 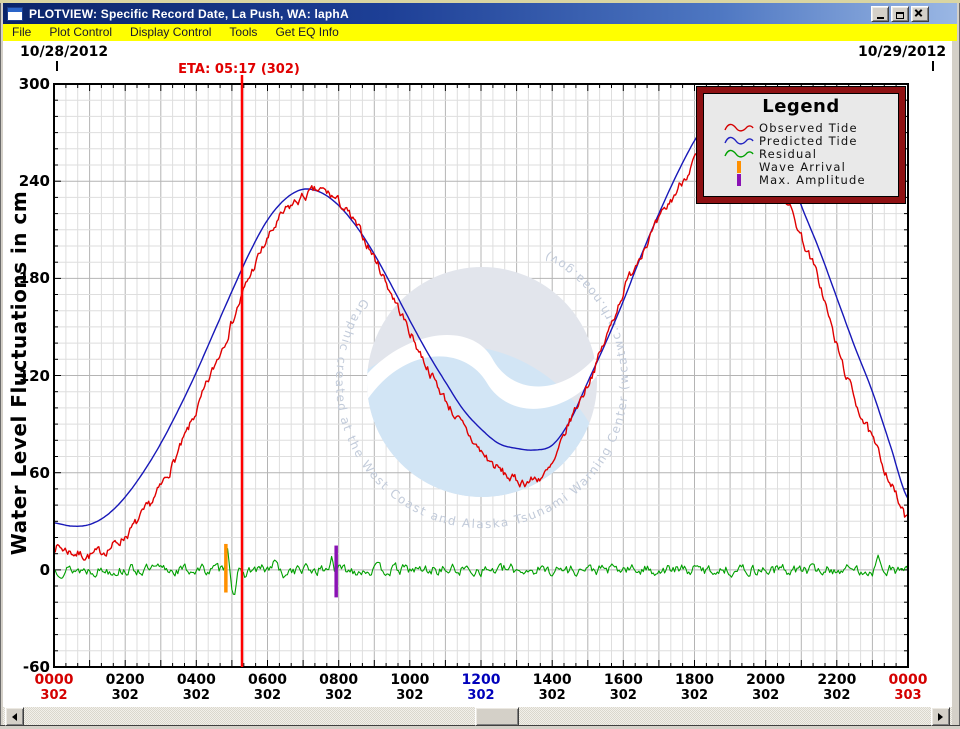 What do you see at coordinates (267, 680) in the screenshot?
I see `x-tick-time: 0600` at bounding box center [267, 680].